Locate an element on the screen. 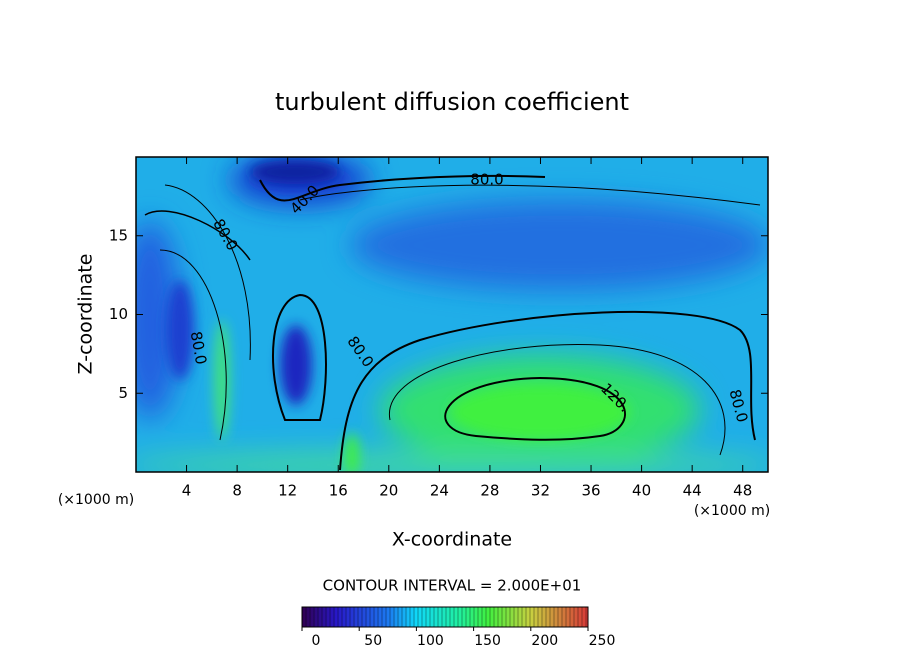  x-tick-label: 44 is located at coordinates (692, 491).